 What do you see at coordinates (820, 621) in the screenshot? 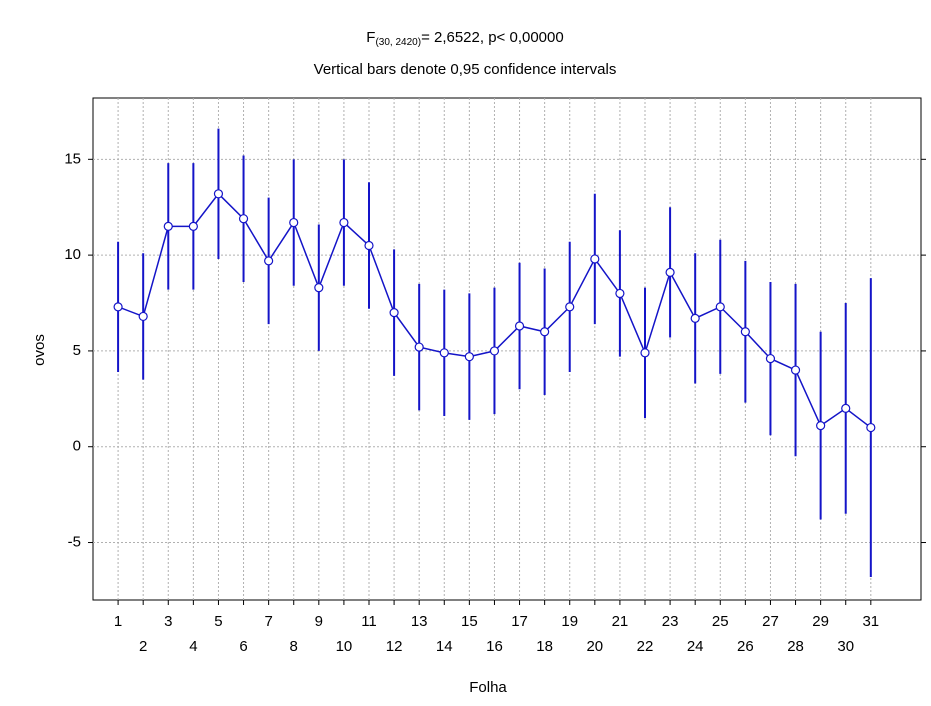
I see `x-tick-label: 29` at bounding box center [820, 621].